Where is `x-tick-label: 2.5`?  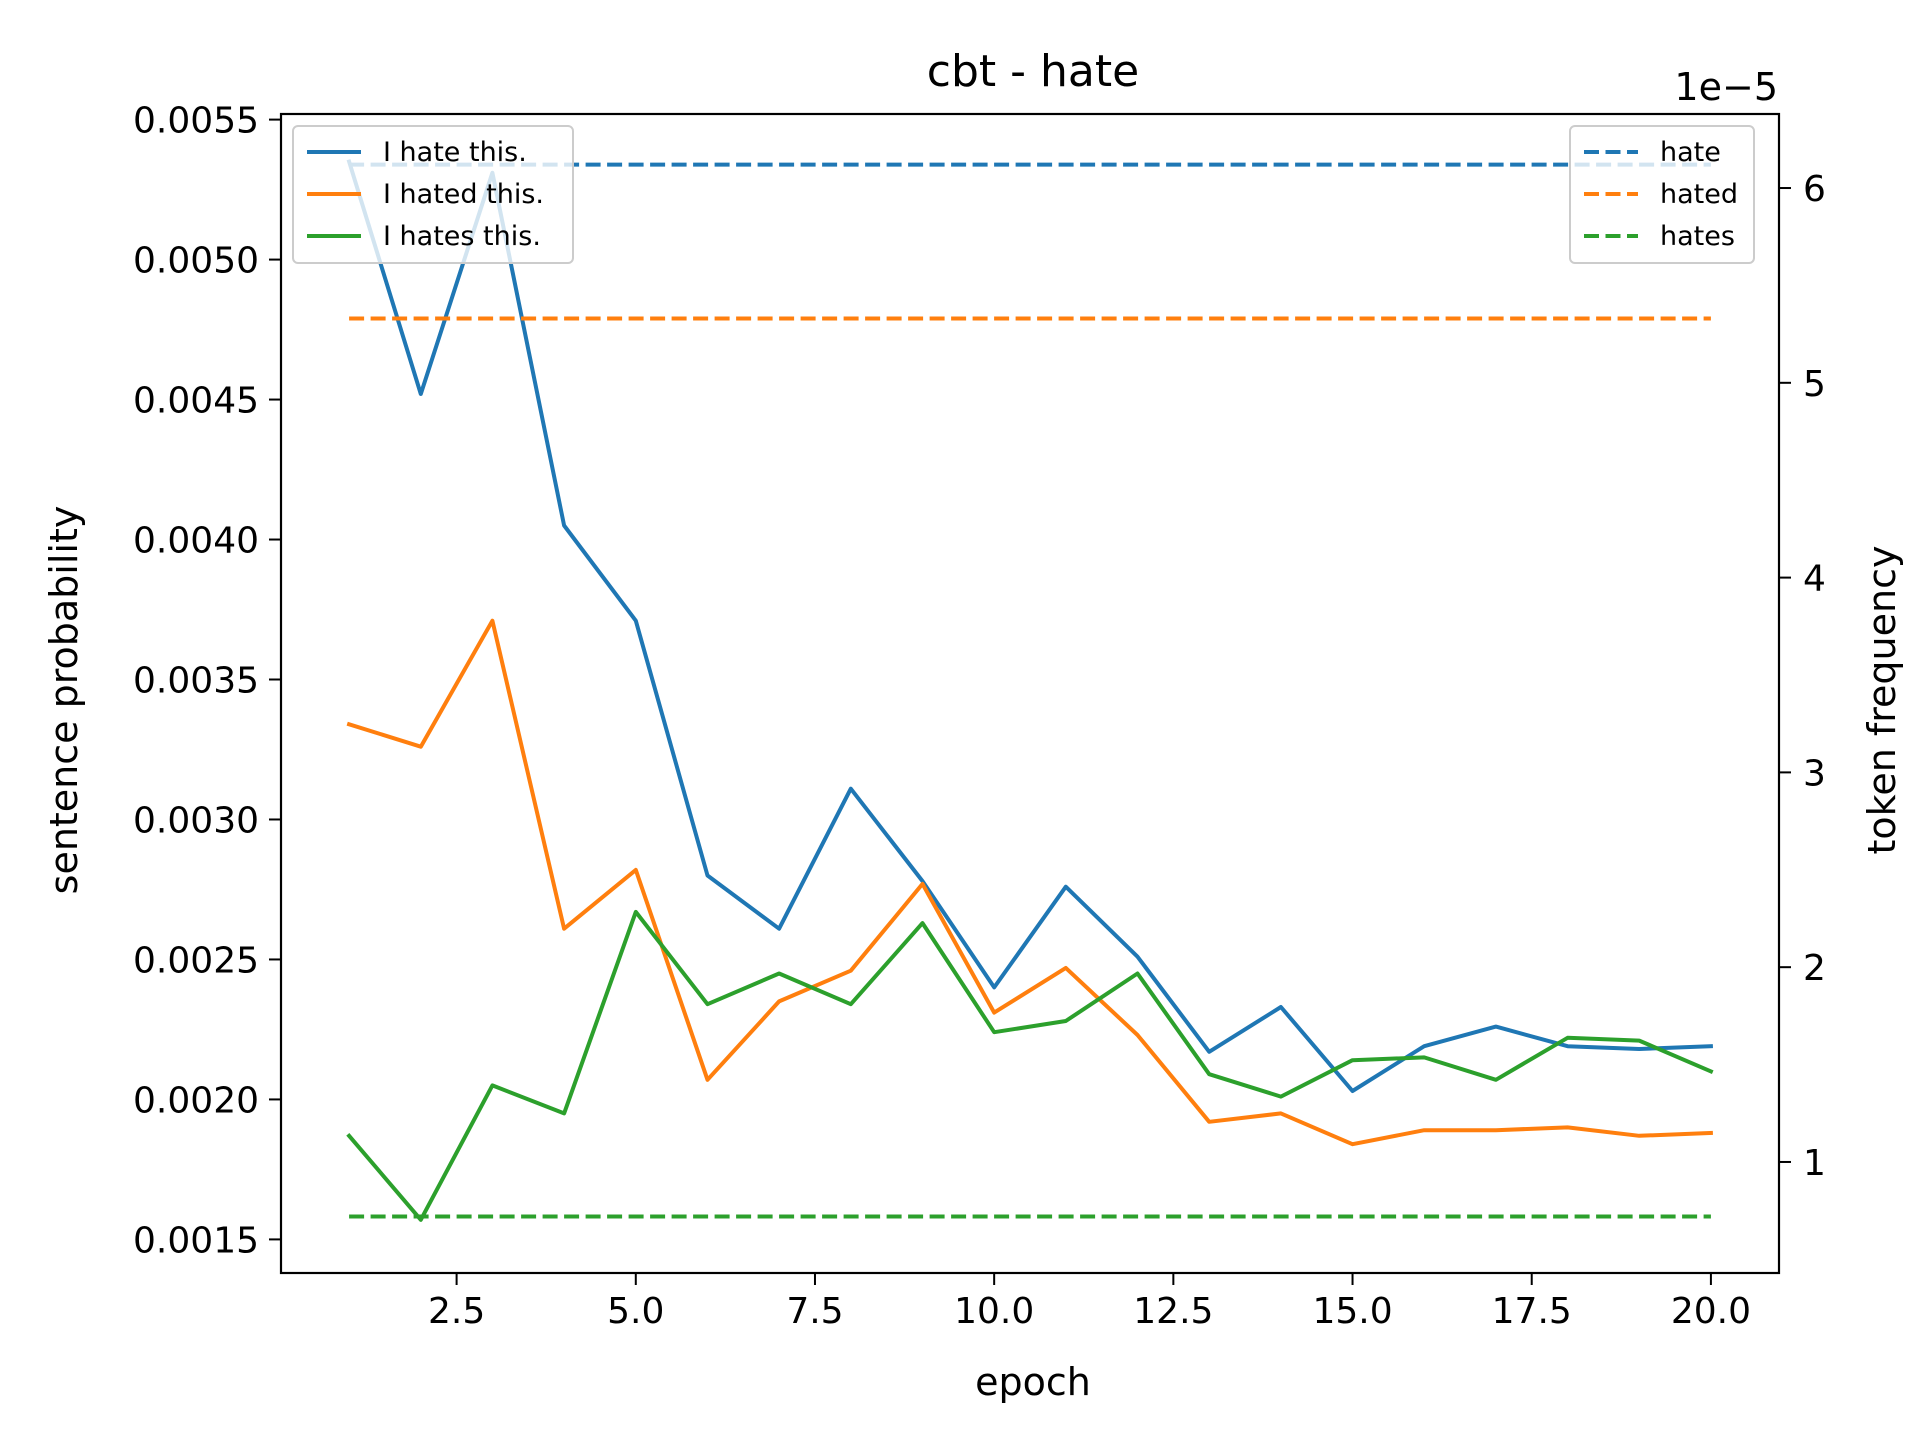
x-tick-label: 2.5 is located at coordinates (456, 1311).